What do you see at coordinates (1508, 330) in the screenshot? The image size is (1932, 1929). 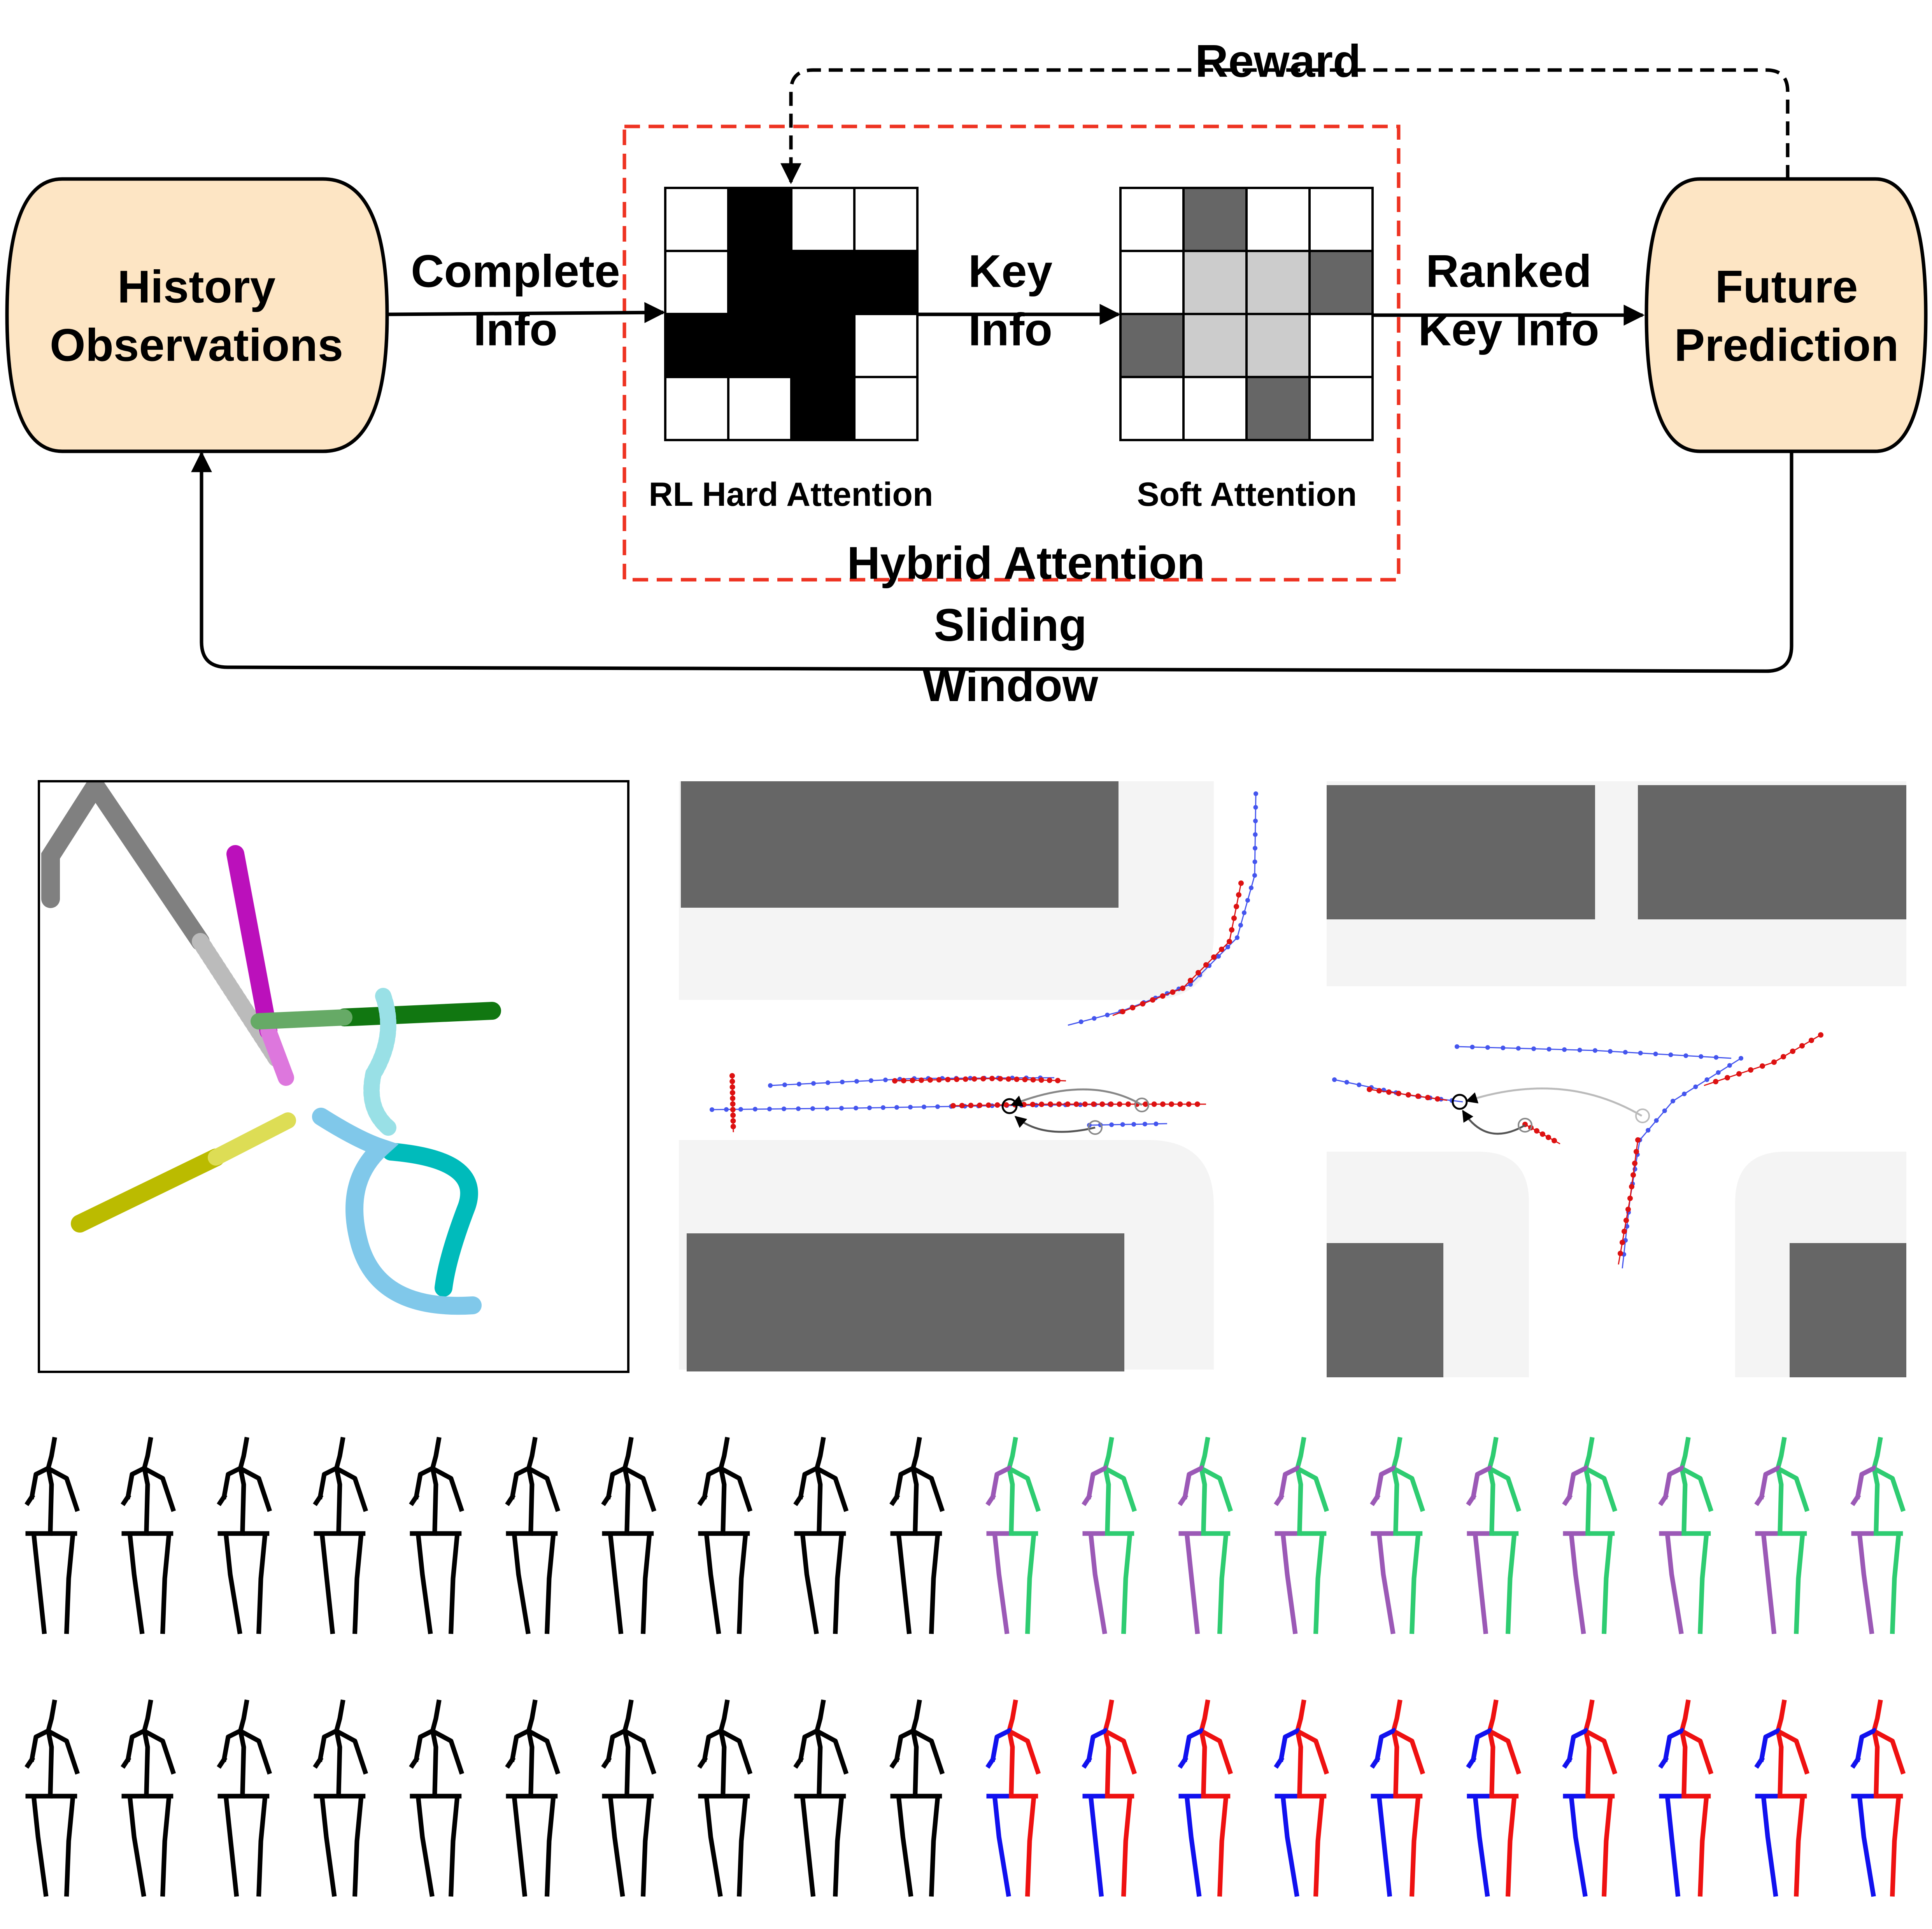 I see `label-line: Key Info` at bounding box center [1508, 330].